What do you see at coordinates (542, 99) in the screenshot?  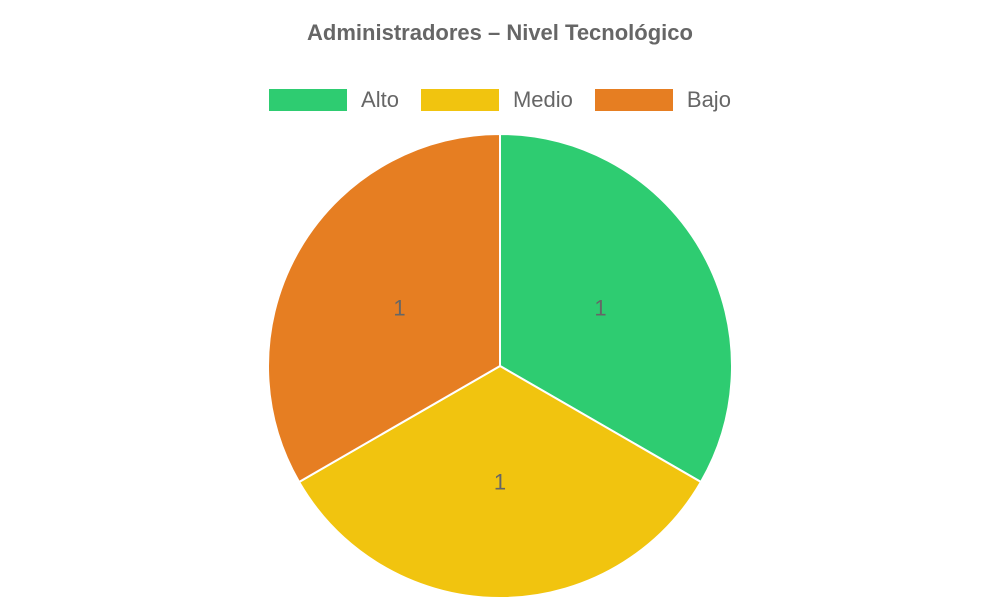 I see `legend-label-medio: Medio` at bounding box center [542, 99].